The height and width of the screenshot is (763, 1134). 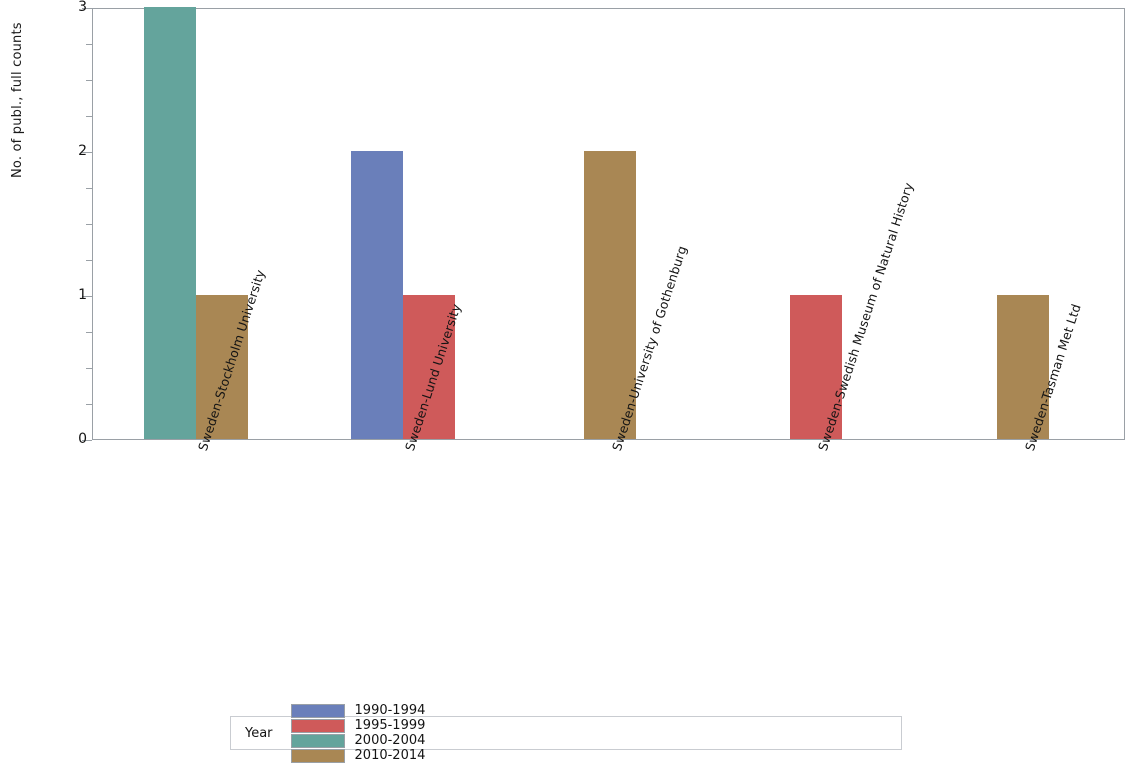 What do you see at coordinates (259, 733) in the screenshot?
I see `legend-title: Year` at bounding box center [259, 733].